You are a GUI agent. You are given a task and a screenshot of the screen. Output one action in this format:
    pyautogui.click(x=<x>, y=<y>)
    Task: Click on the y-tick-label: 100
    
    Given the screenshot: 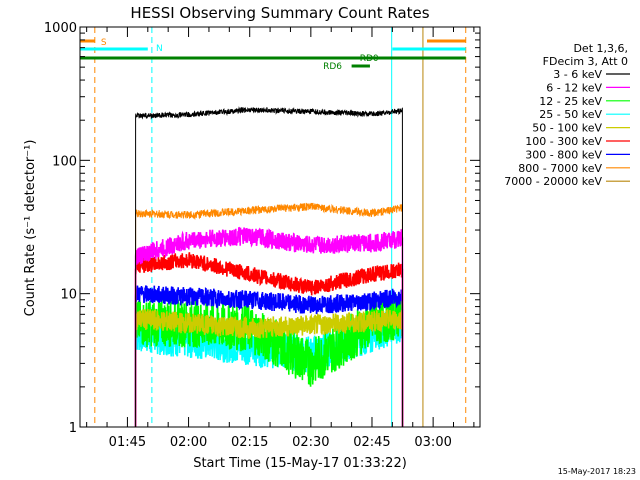 What is the action you would take?
    pyautogui.click(x=64, y=161)
    